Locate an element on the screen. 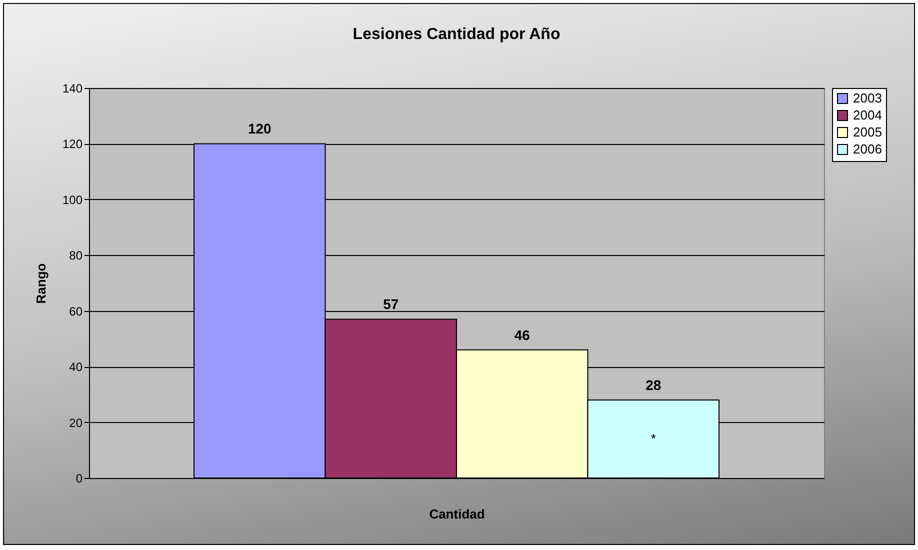  y-tick-label: 40 is located at coordinates (76, 367).